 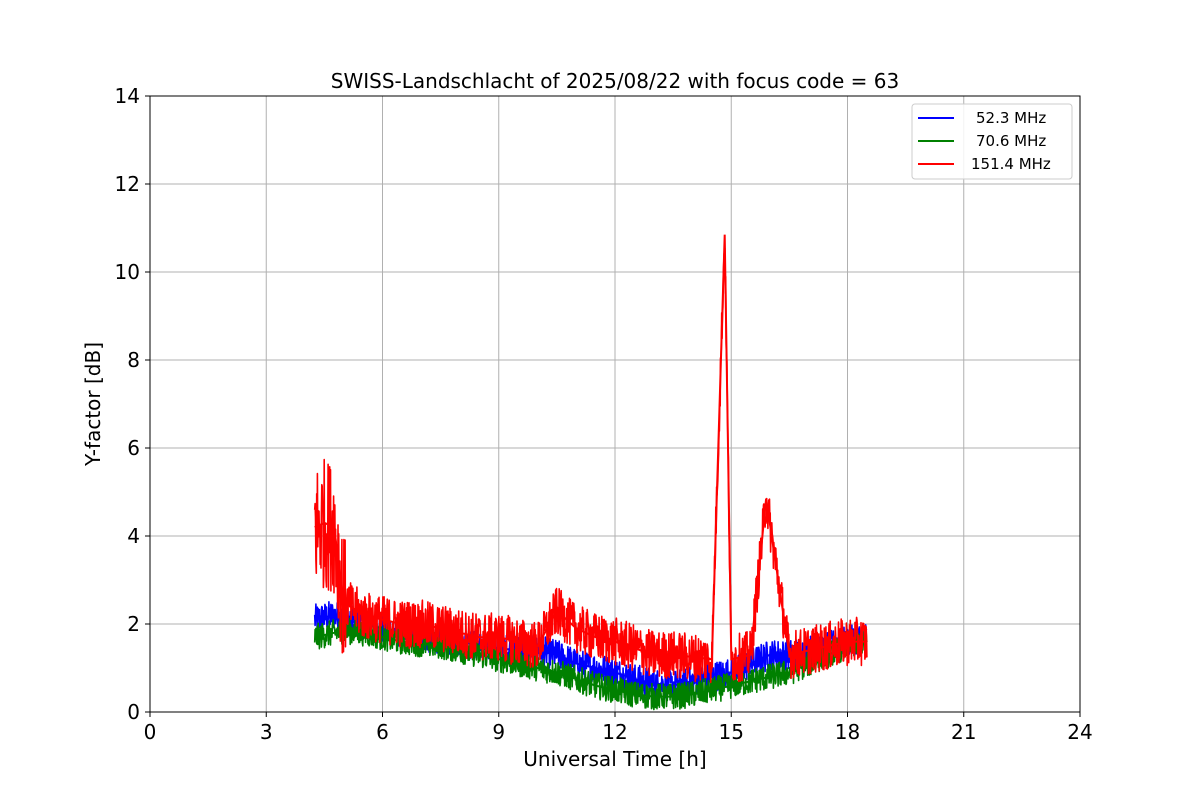 I want to click on legend-box, so click(x=992, y=141).